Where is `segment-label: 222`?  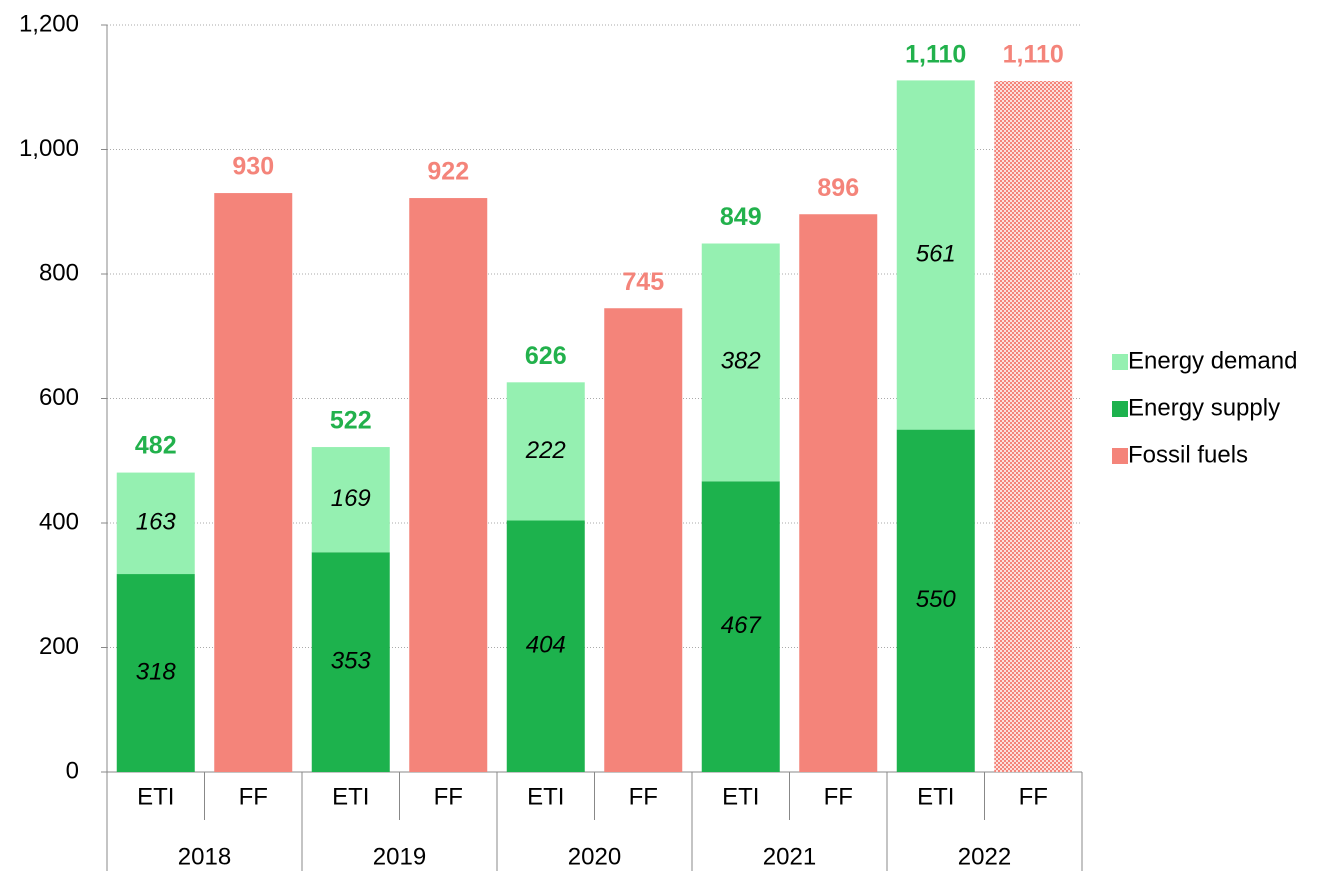 segment-label: 222 is located at coordinates (545, 450).